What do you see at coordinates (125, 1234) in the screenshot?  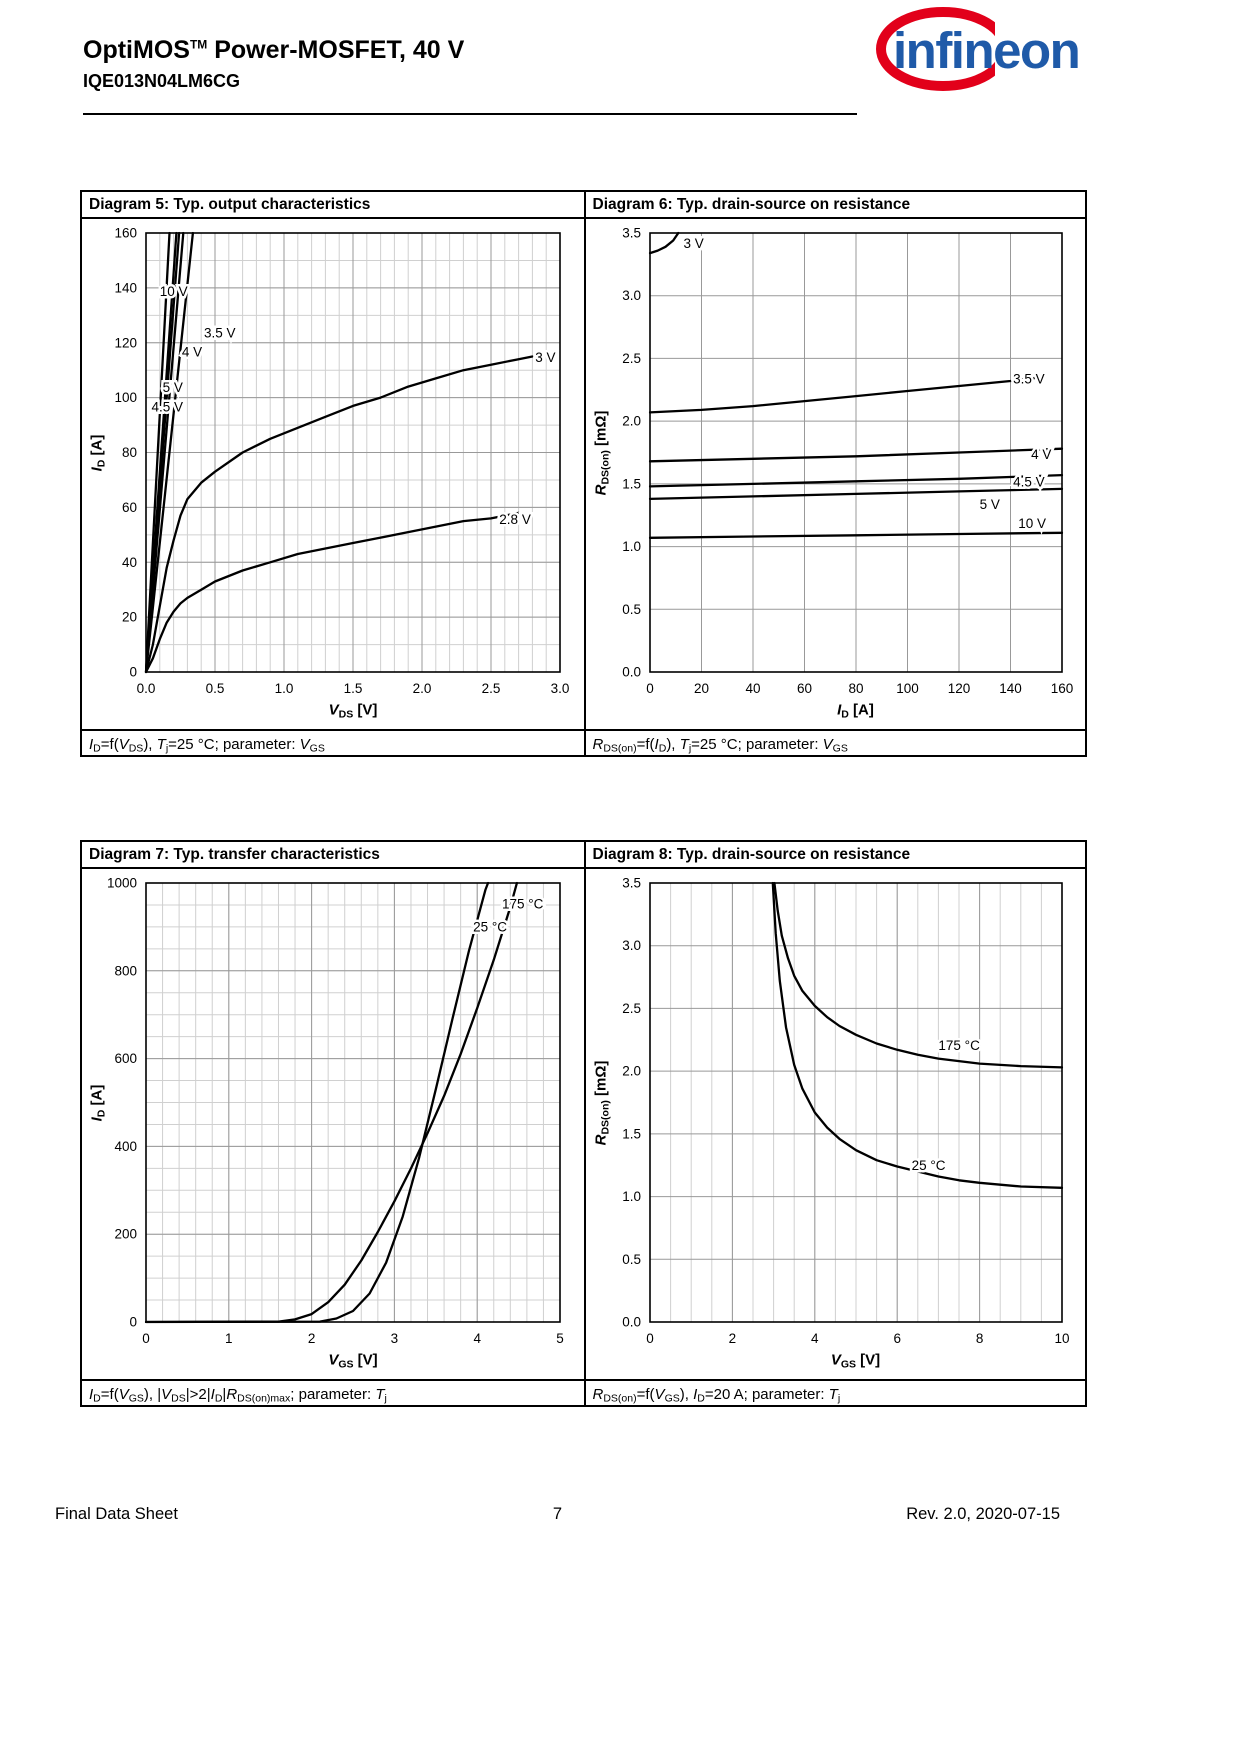 I see `svg-text: 200` at bounding box center [125, 1234].